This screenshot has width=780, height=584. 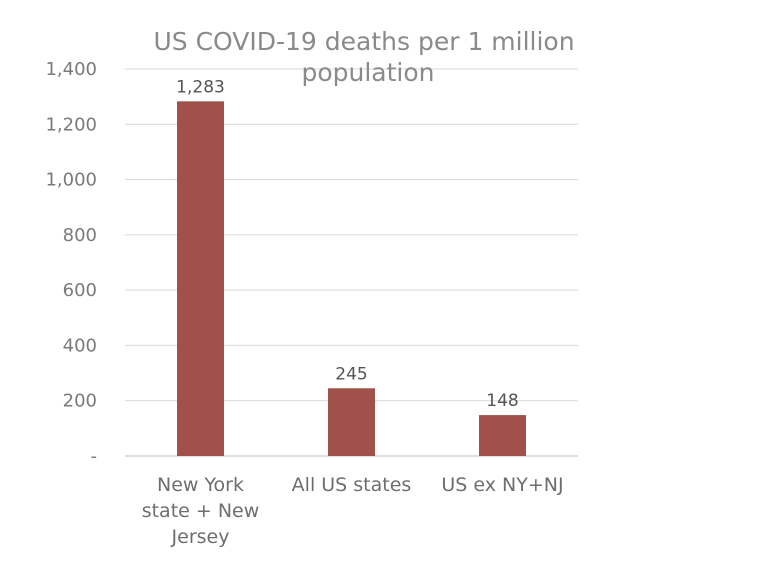 I want to click on y-tick-label: 1,400, so click(x=71, y=69).